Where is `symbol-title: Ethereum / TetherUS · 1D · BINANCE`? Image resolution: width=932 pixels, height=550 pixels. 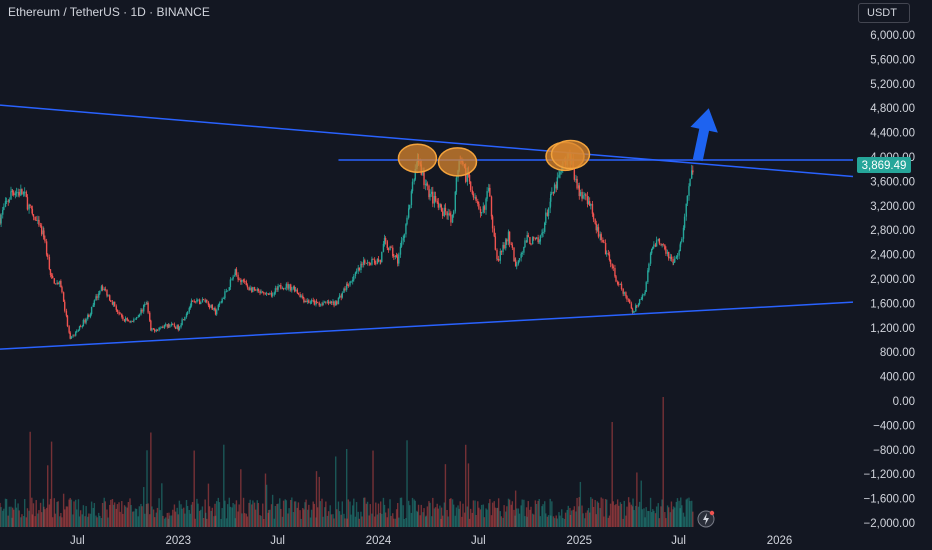
symbol-title: Ethereum / TetherUS · 1D · BINANCE is located at coordinates (109, 12).